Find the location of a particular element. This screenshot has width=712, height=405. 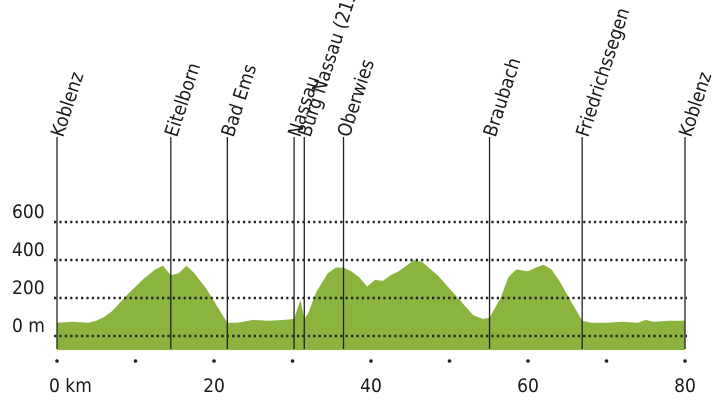

location-label: Braubach is located at coordinates (502, 97).